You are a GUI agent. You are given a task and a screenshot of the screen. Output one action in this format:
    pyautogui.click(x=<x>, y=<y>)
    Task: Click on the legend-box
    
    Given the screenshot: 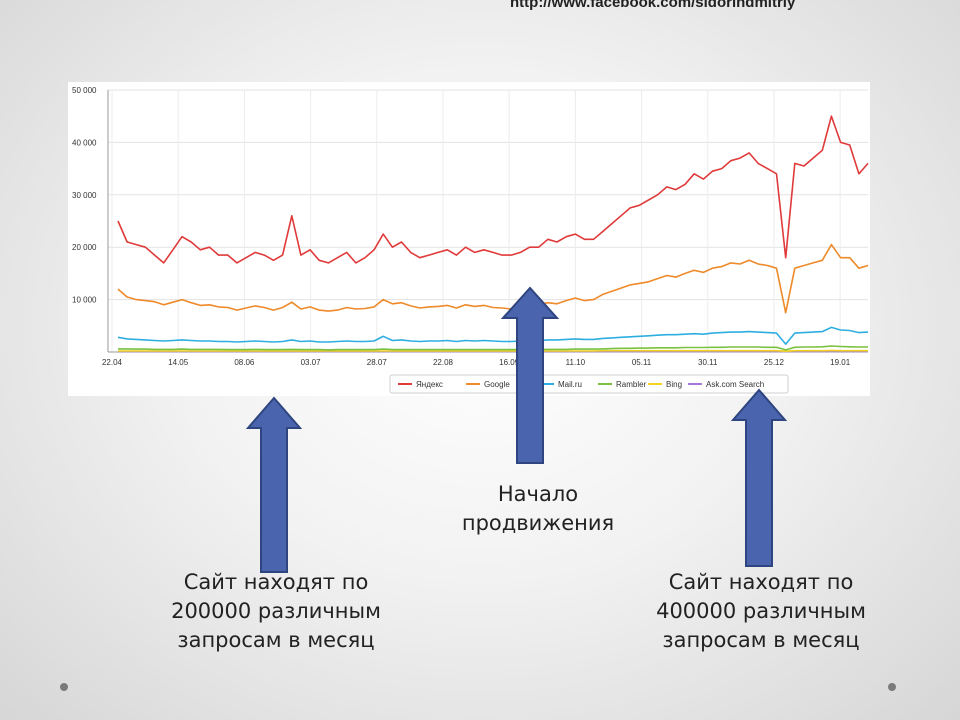 What is the action you would take?
    pyautogui.click(x=589, y=384)
    